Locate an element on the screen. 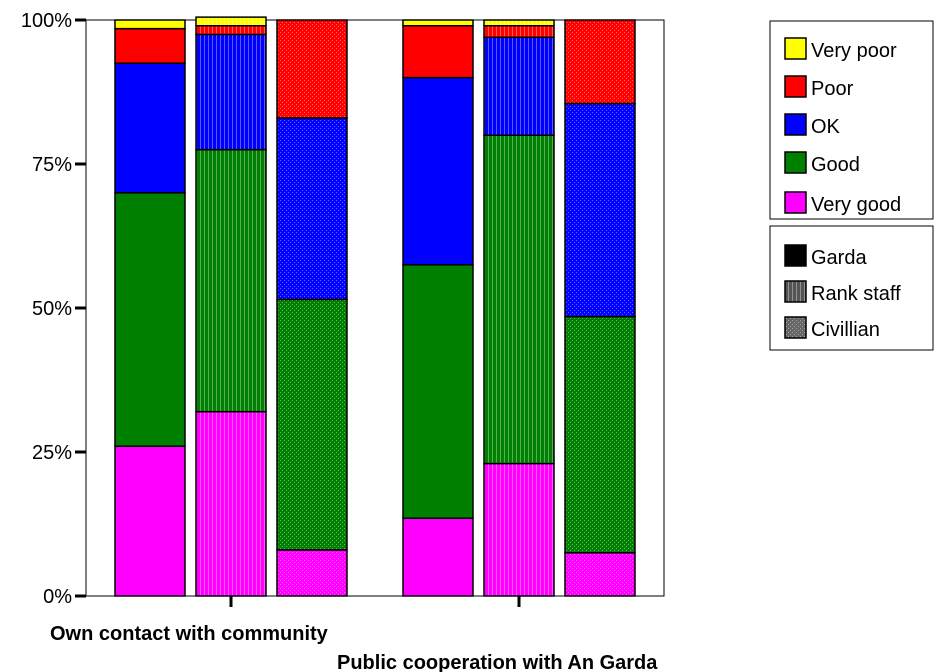 This screenshot has width=934, height=672. category-label: Own contact with community is located at coordinates (189, 634).